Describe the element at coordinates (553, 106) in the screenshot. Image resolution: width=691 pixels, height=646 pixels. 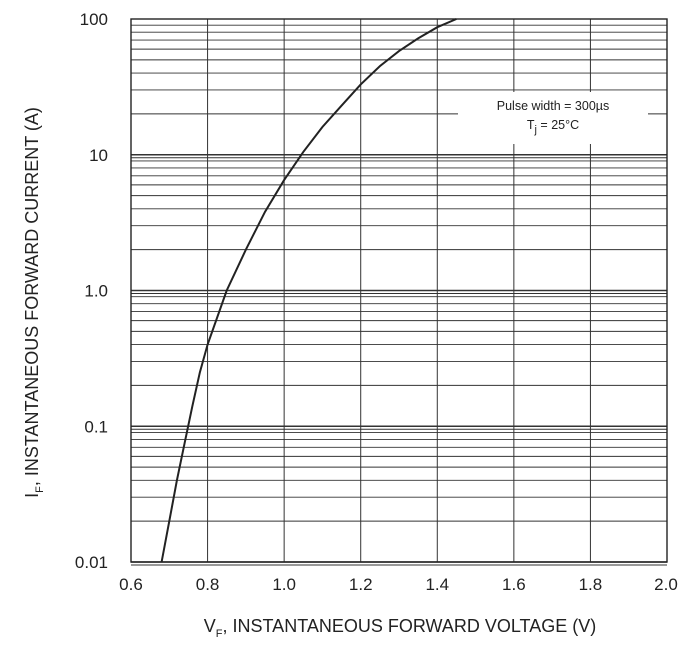
I see `annotation-pulse-width: Pulse width = 300µs` at that location.